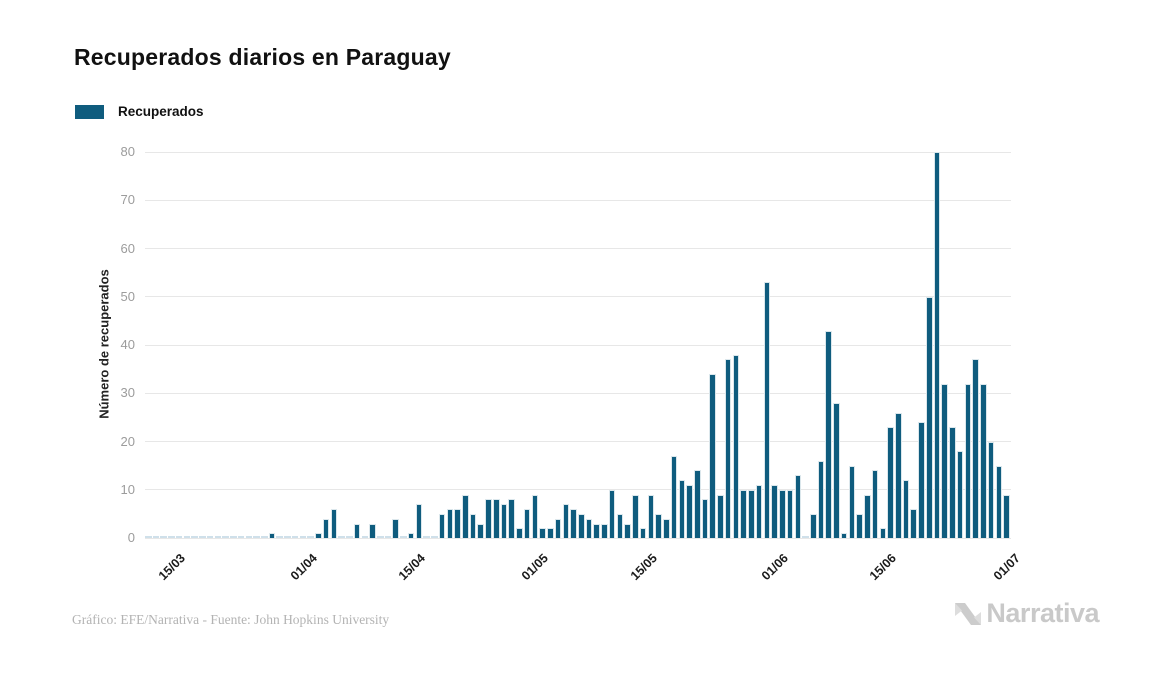  Describe the element at coordinates (127, 296) in the screenshot. I see `y-tick-label: 50` at that location.